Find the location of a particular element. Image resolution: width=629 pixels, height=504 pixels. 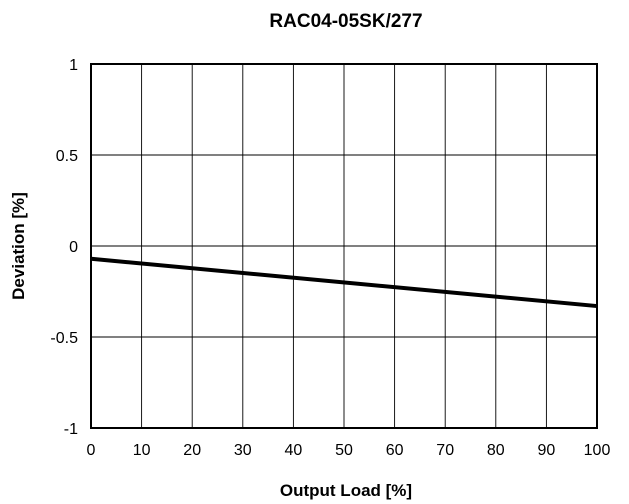

x-axis-ticks: 0 10 20 30 40 50 60 70 80 90 100 is located at coordinates (349, 450).